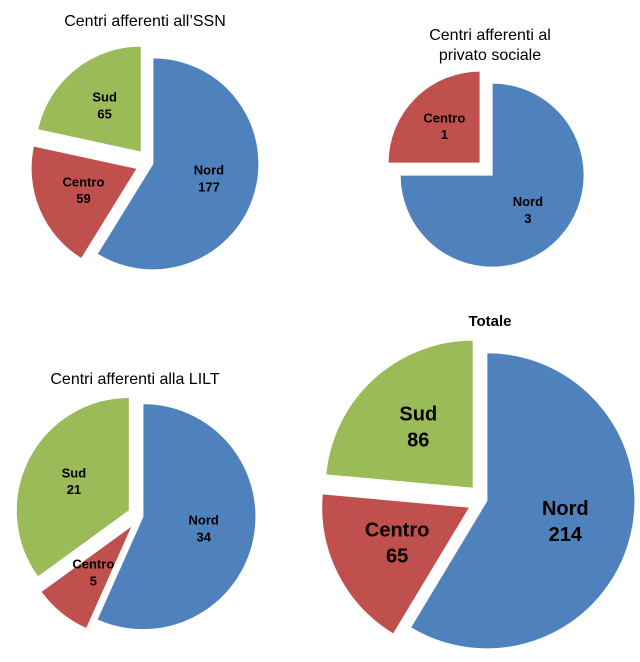 This screenshot has width=640, height=662. Describe the element at coordinates (203, 536) in the screenshot. I see `slice-value: 34` at that location.